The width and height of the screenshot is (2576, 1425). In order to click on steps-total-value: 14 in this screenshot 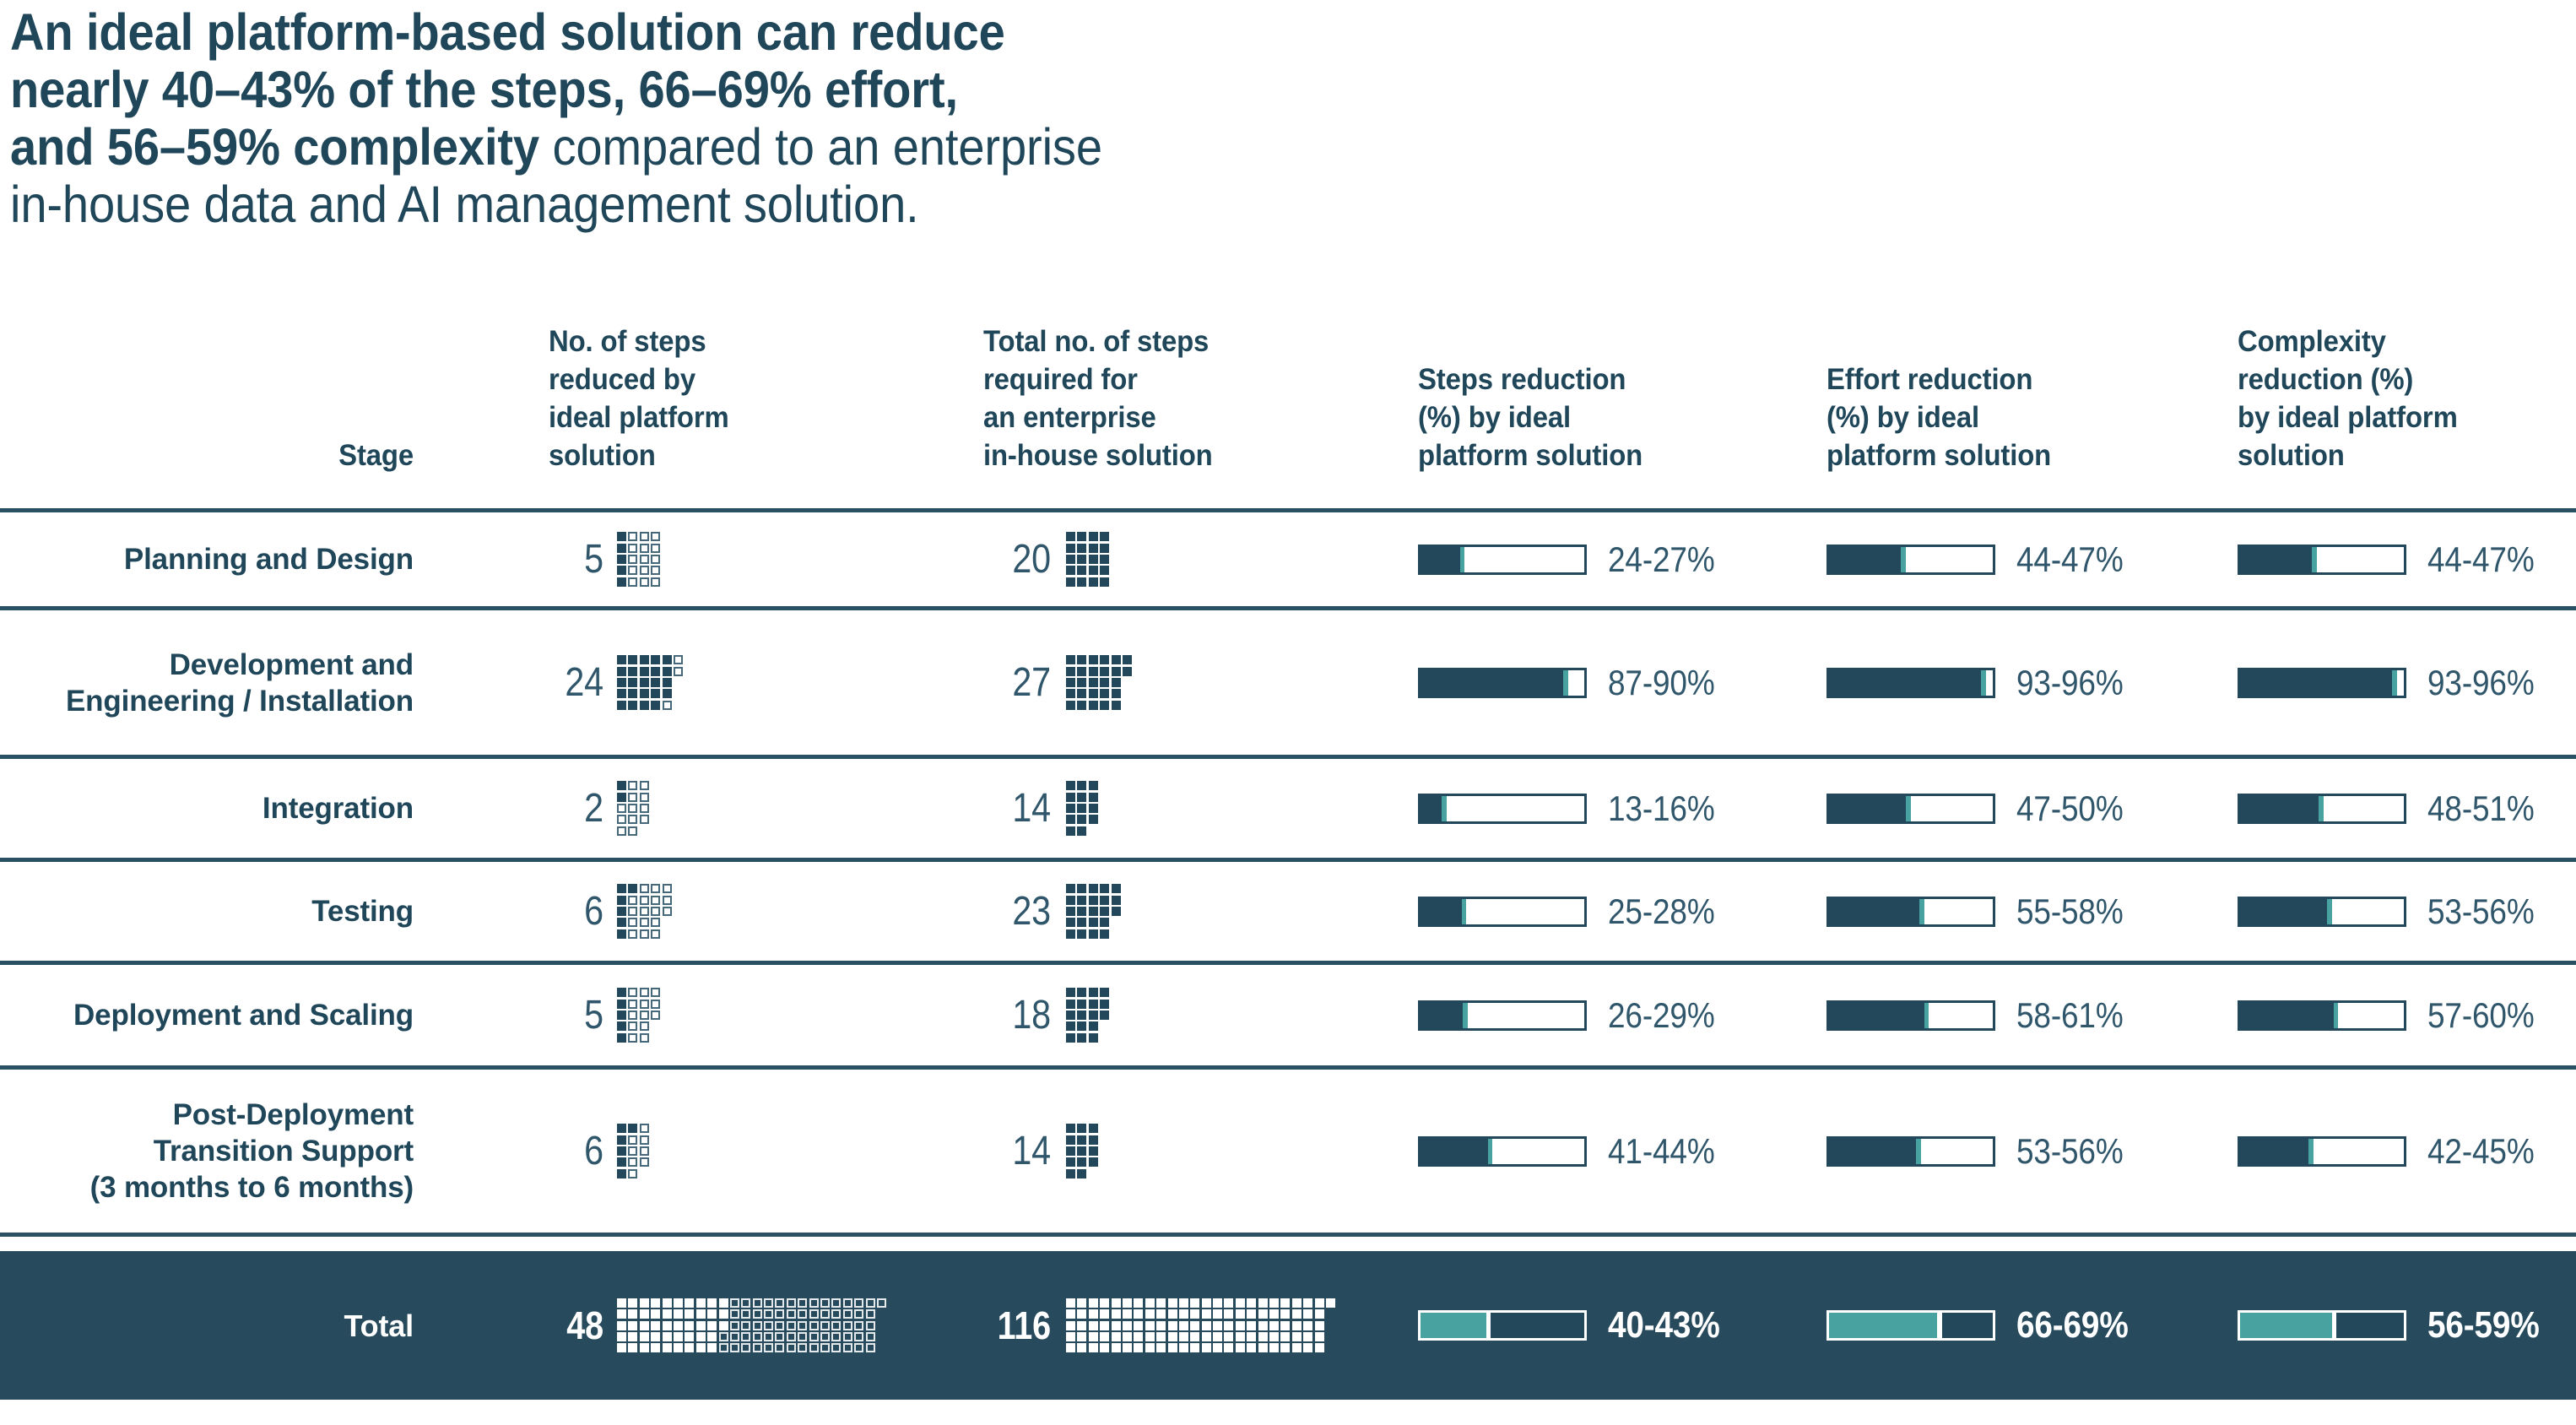, I will do `click(1031, 808)`.